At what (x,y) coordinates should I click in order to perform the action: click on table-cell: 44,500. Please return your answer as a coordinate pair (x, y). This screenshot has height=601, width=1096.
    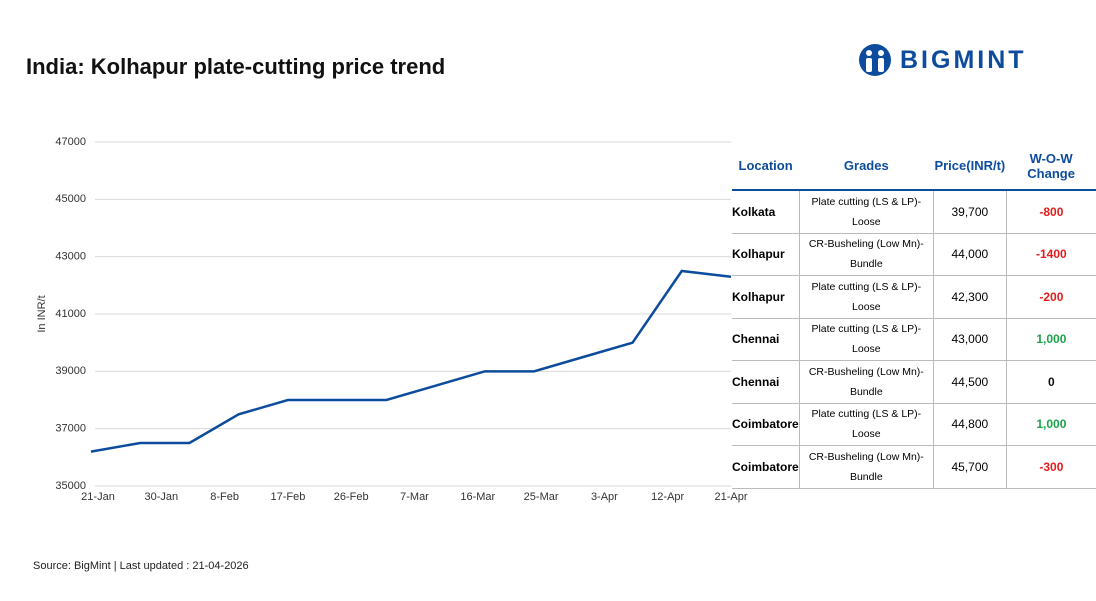
    Looking at the image, I should click on (970, 382).